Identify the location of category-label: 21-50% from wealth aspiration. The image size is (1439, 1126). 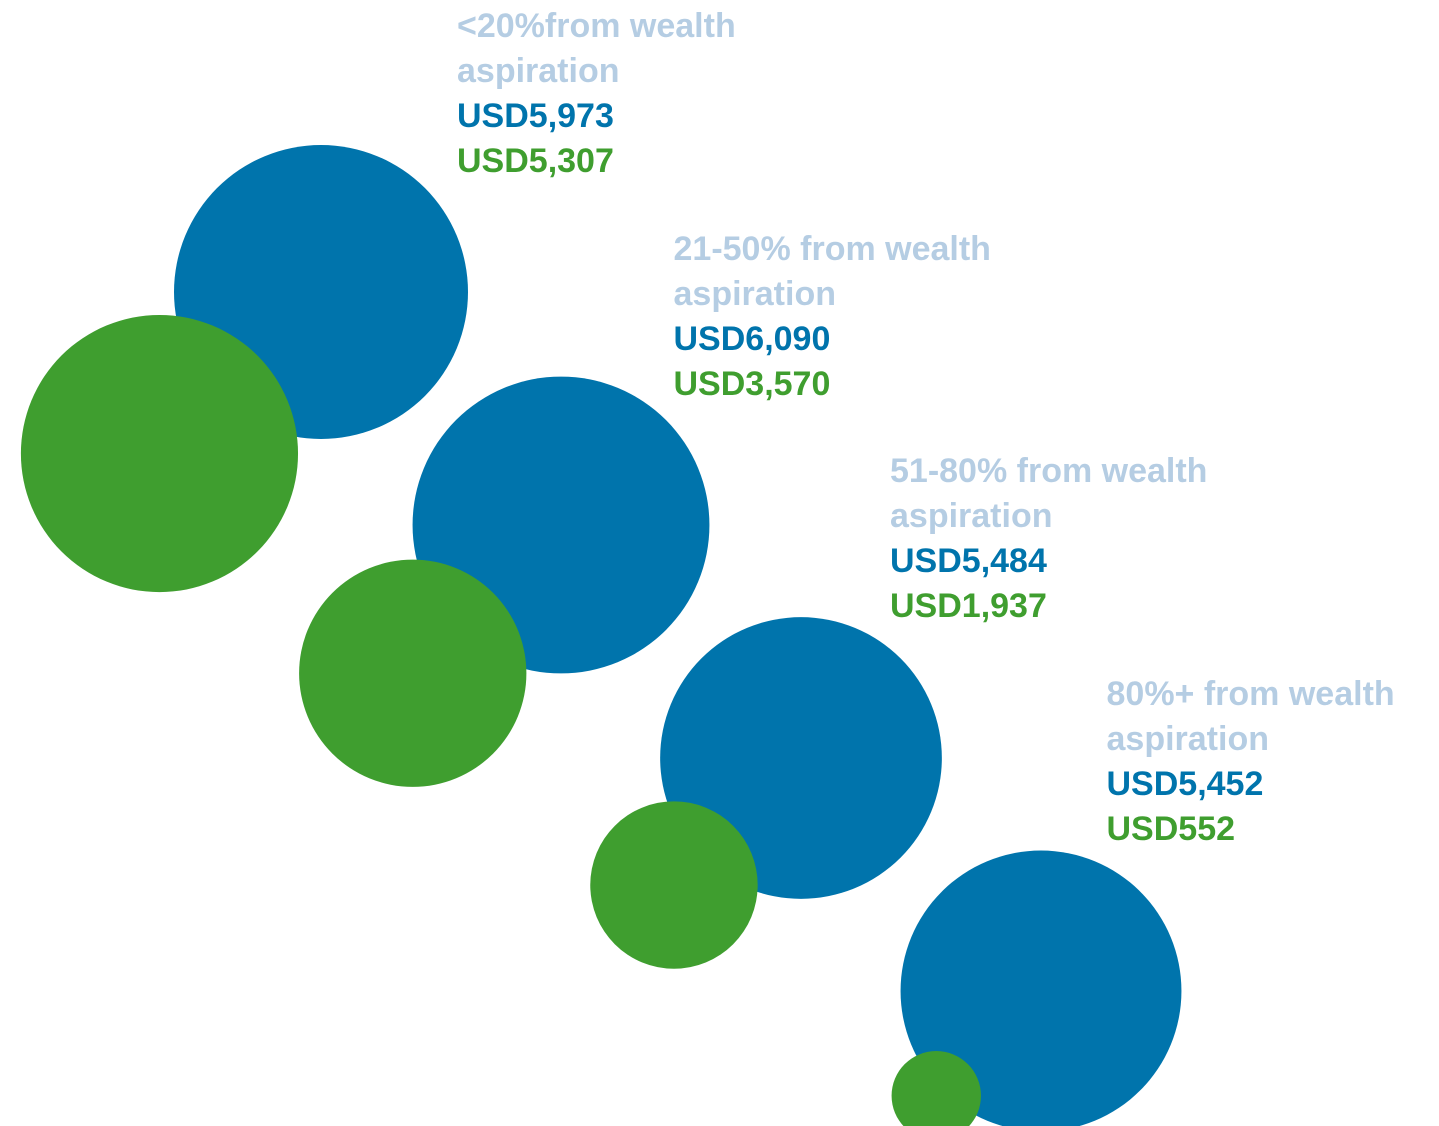
(832, 271).